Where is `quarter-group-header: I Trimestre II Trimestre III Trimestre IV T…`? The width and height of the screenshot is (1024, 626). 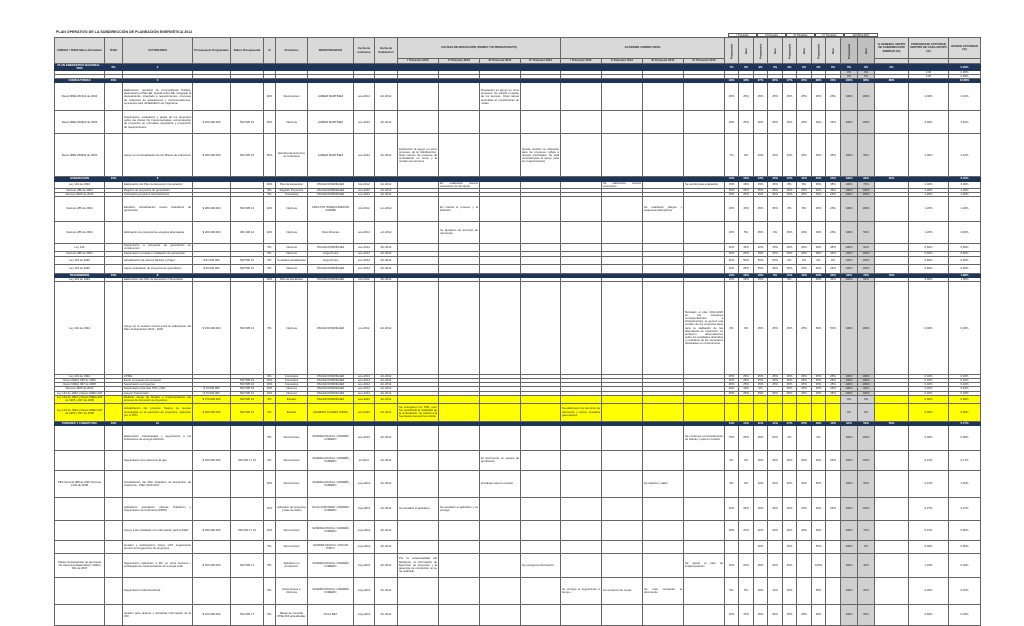
quarter-group-header: I Trimestre II Trimestre III Trimestre IV T… is located at coordinates (803, 35).